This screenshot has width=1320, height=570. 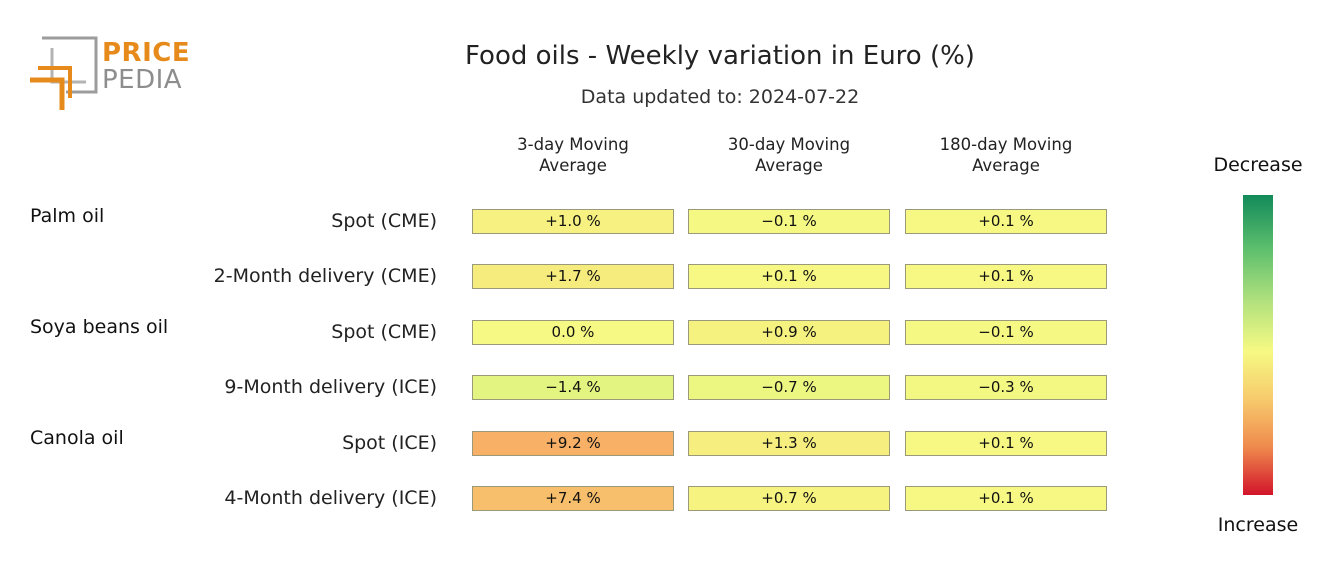 I want to click on column-header-line: 3-day Moving, so click(x=573, y=144).